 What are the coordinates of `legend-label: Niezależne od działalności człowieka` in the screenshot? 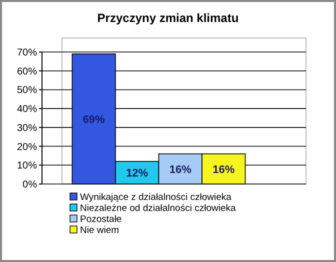 It's located at (158, 208).